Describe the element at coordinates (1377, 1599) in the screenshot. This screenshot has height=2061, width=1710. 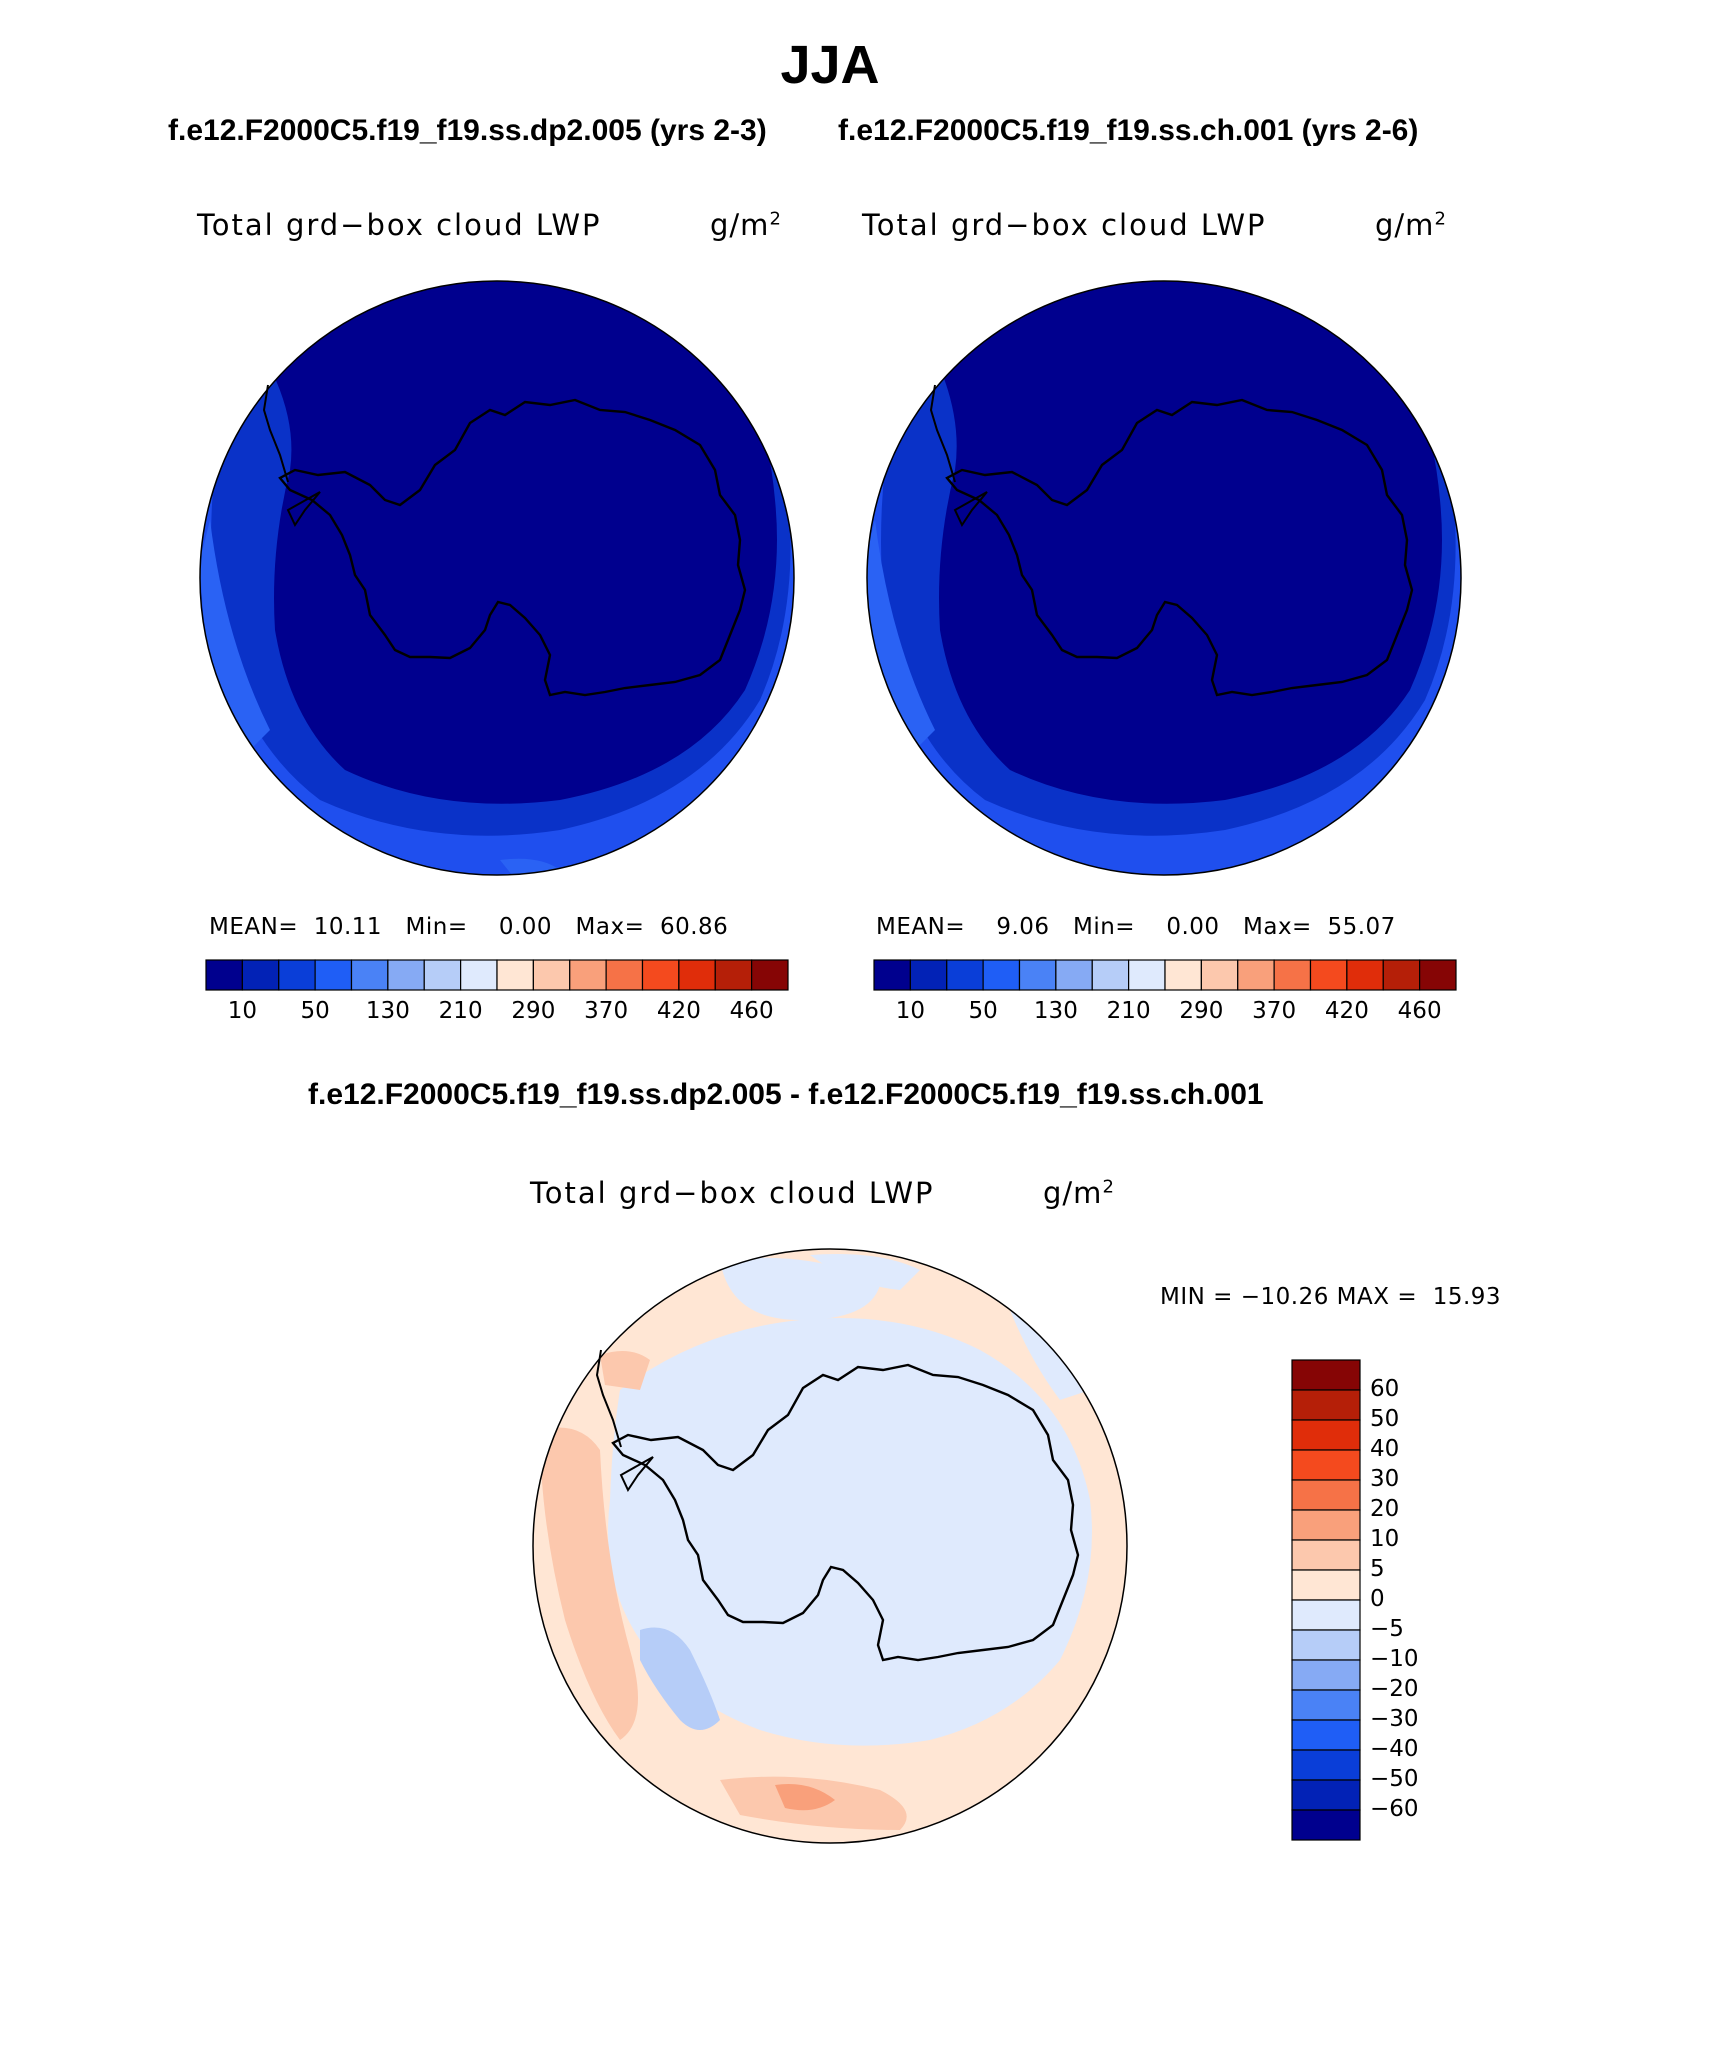
I see `colorbar-tick-label: 0` at that location.